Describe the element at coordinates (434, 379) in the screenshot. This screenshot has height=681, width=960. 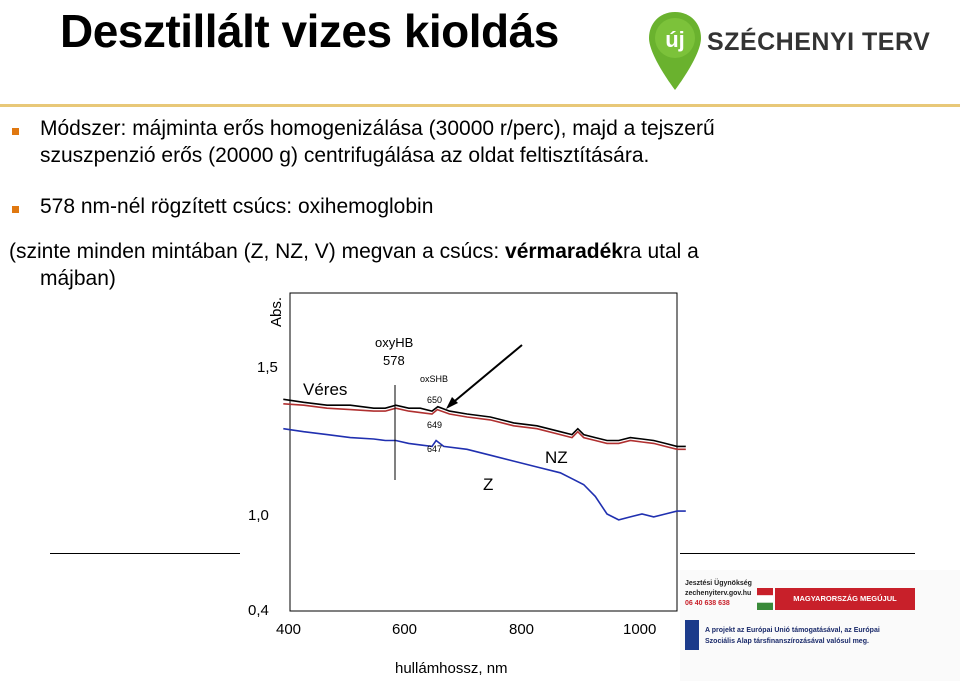
I see `annotation-oxshb: oxSHB` at that location.